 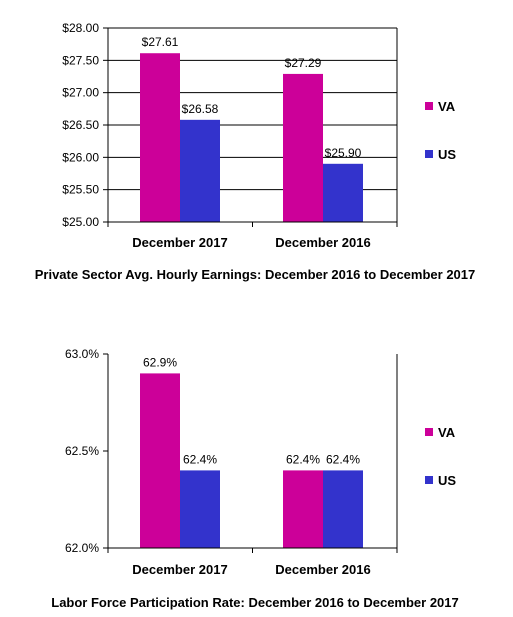 What do you see at coordinates (82, 451) in the screenshot?
I see `y-tick-label: 62.5%` at bounding box center [82, 451].